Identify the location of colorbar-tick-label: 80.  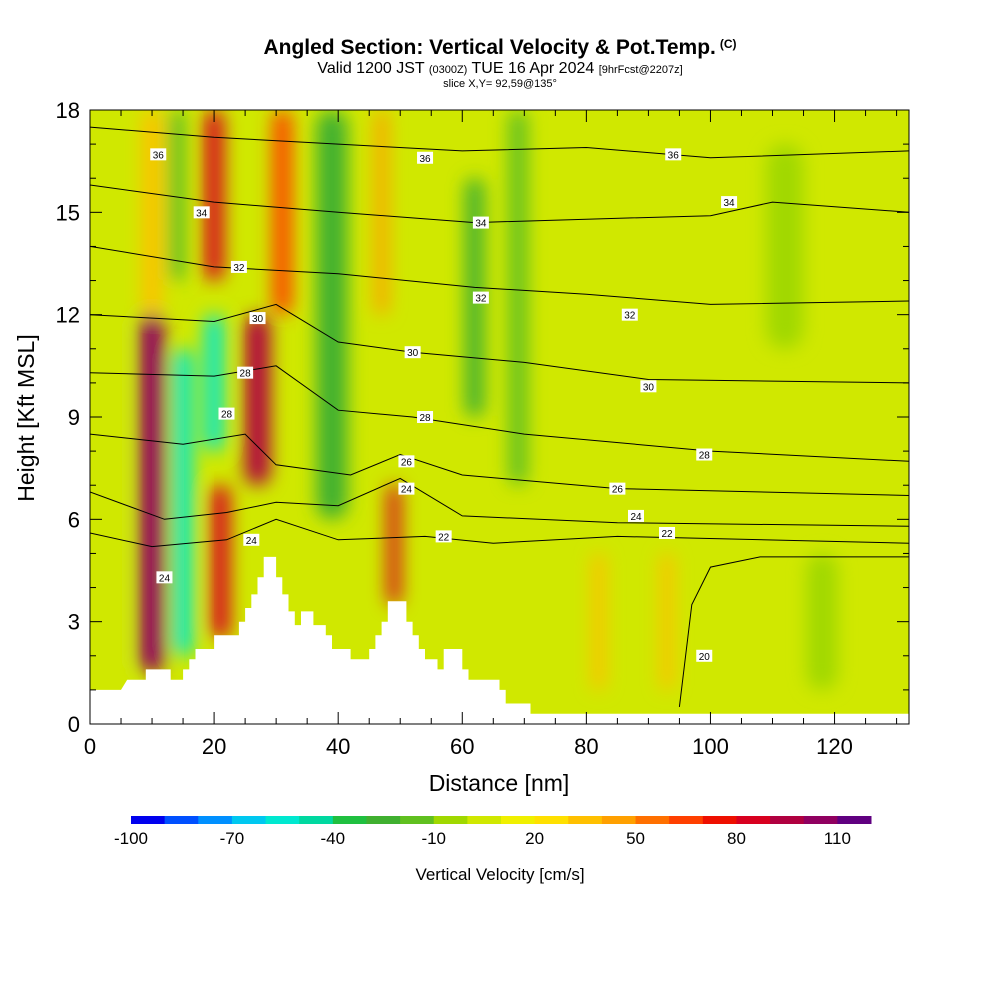
(736, 838).